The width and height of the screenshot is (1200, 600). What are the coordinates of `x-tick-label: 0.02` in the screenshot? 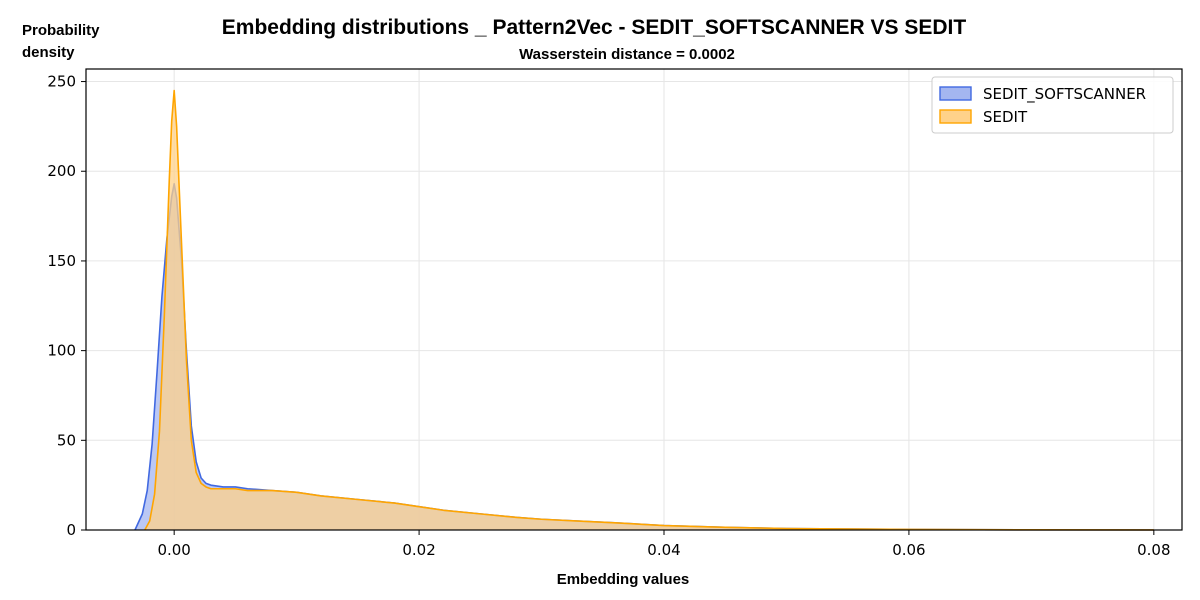 It's located at (418, 550).